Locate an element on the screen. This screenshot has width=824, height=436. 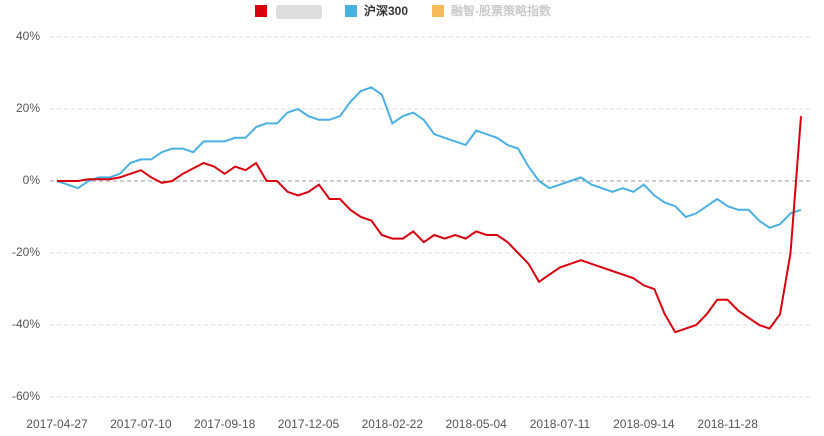
y-tick-label: 0% is located at coordinates (32, 180).